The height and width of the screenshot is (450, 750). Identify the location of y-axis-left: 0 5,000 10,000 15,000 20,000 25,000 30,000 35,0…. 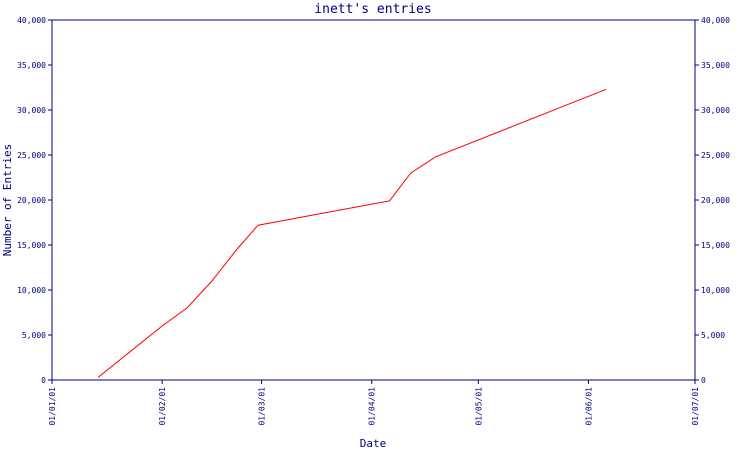
(34, 200).